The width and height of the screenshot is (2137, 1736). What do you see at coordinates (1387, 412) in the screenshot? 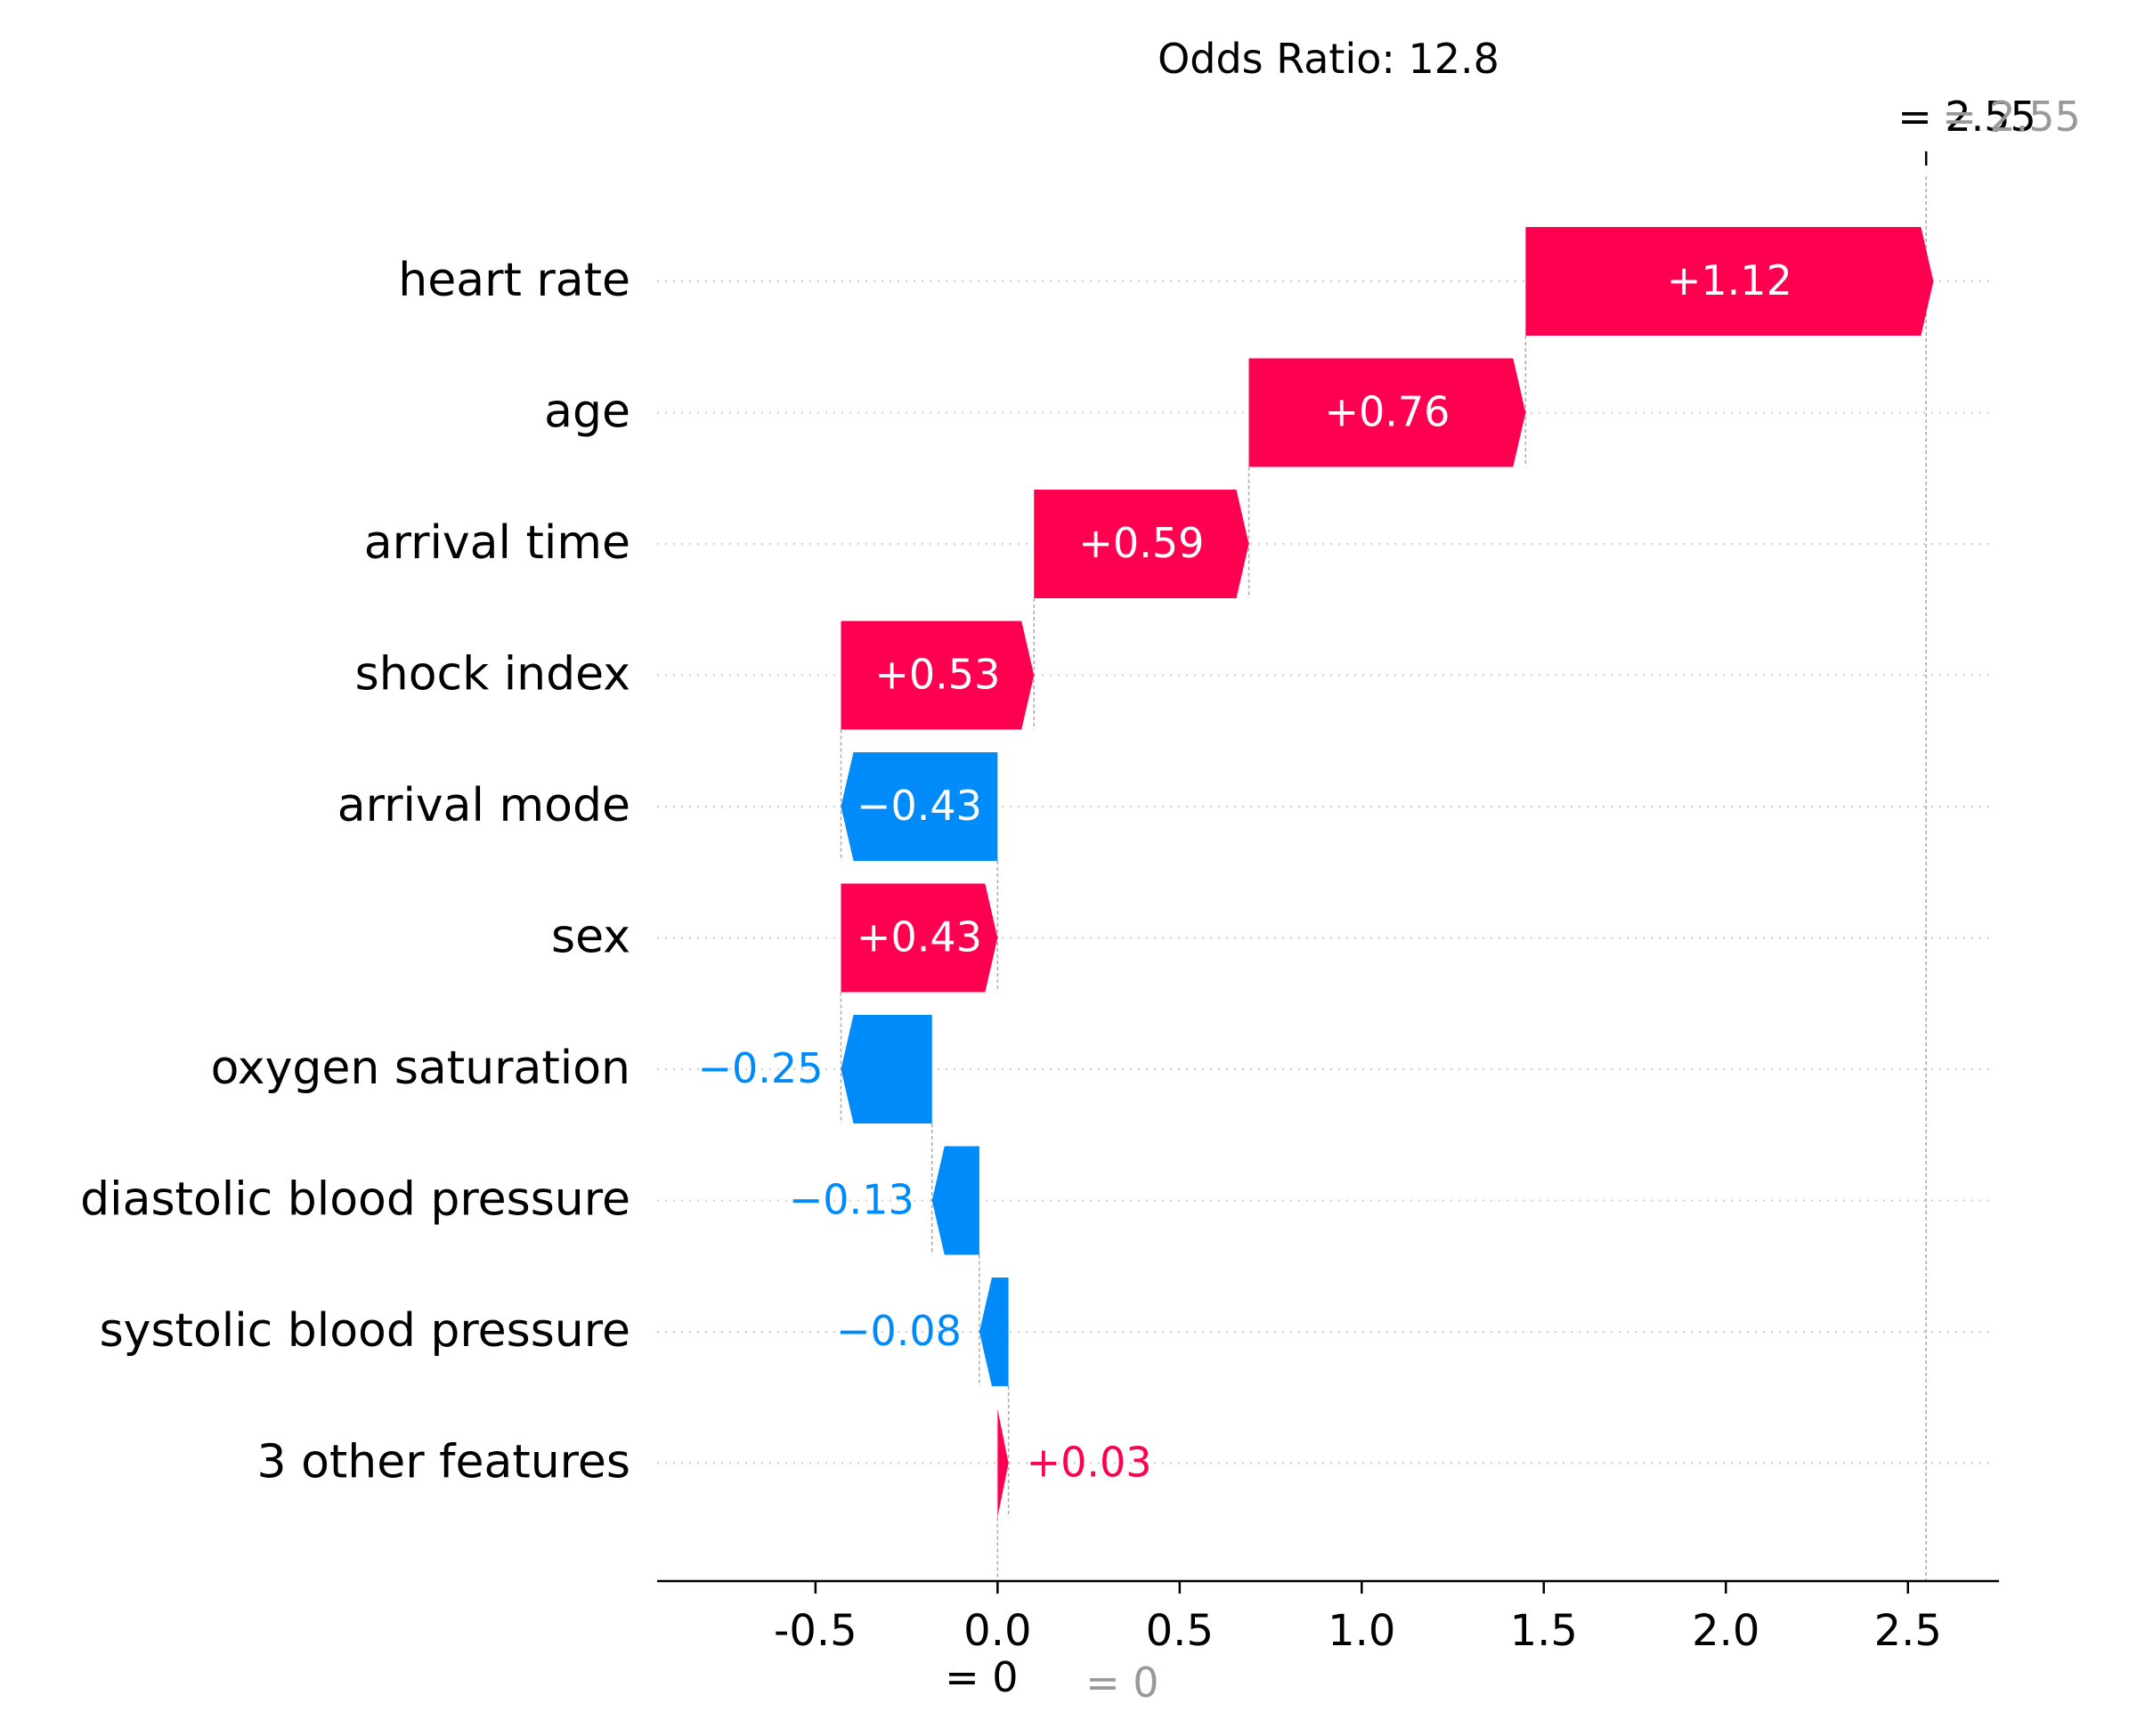
I see `value-label: +0.76` at bounding box center [1387, 412].